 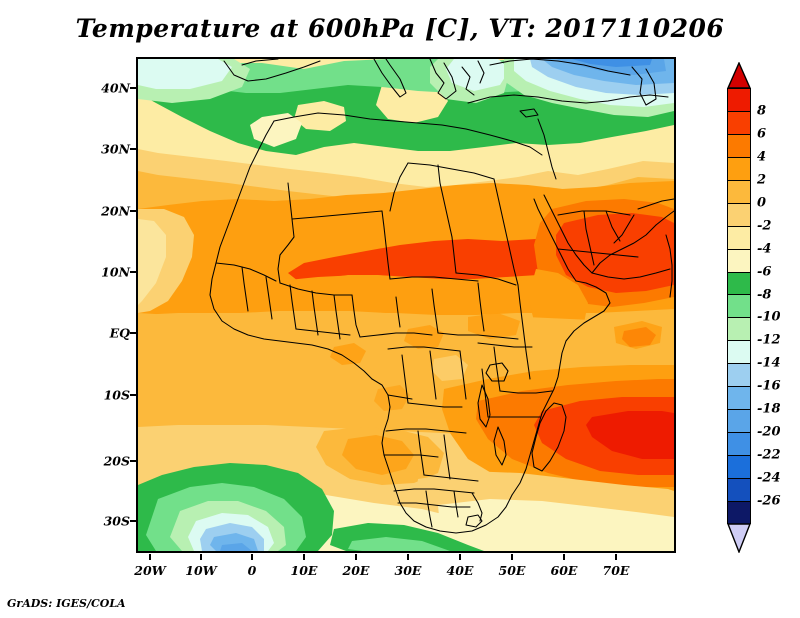 I want to click on x-tick-label-70e: 70E, so click(x=616, y=570).